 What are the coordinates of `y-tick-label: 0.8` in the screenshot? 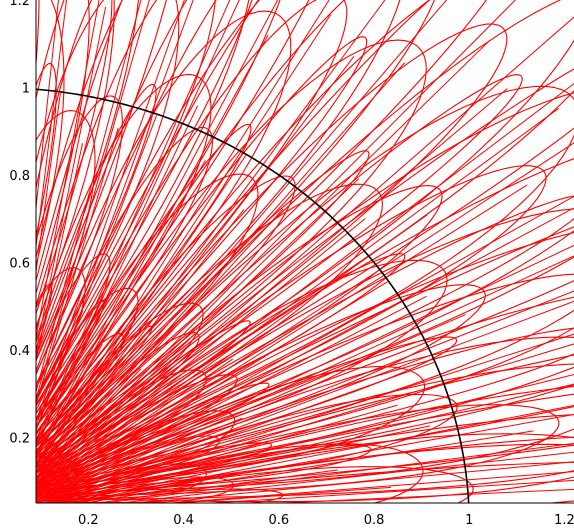 It's located at (19, 176).